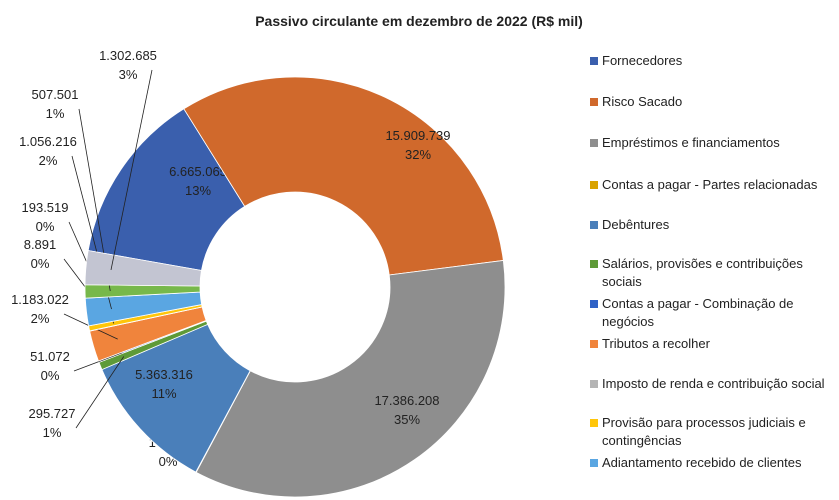 This screenshot has height=500, width=839. I want to click on legend-item: Fornecedores, so click(712, 61).